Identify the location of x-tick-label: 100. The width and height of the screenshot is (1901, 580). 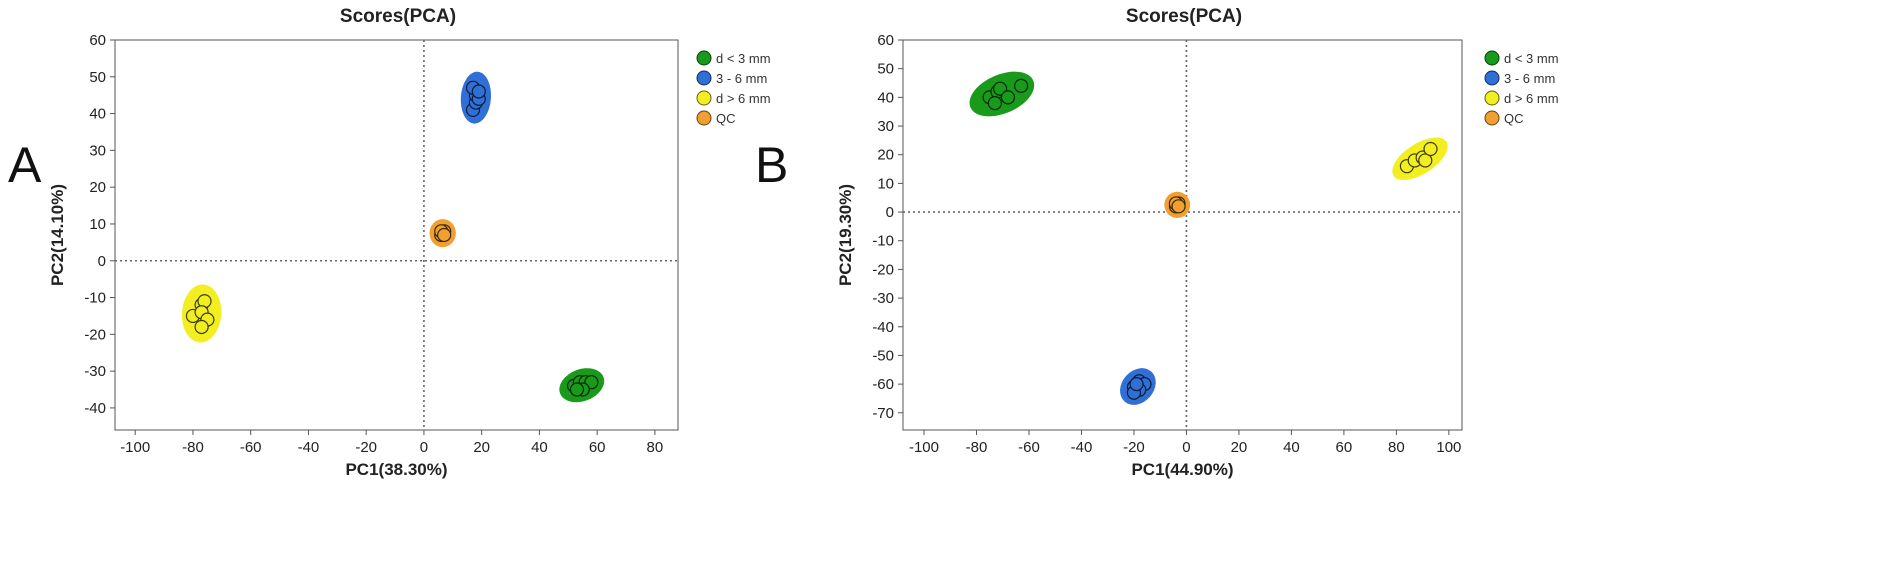
(1448, 447).